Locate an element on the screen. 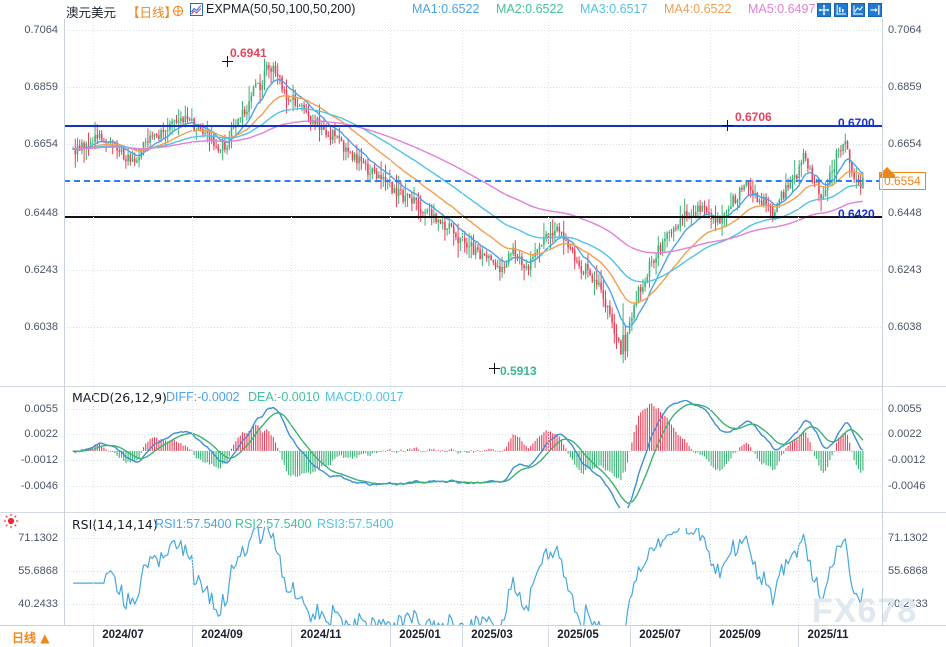 This screenshot has height=647, width=946. macd-diff-value: DIFF:-0.0002 is located at coordinates (203, 397).